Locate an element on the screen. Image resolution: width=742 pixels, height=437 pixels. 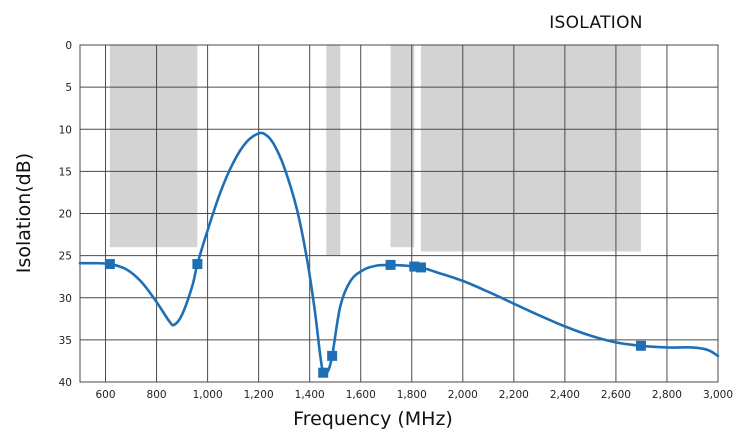
x-tick-label: 1,400 is located at coordinates (310, 395).